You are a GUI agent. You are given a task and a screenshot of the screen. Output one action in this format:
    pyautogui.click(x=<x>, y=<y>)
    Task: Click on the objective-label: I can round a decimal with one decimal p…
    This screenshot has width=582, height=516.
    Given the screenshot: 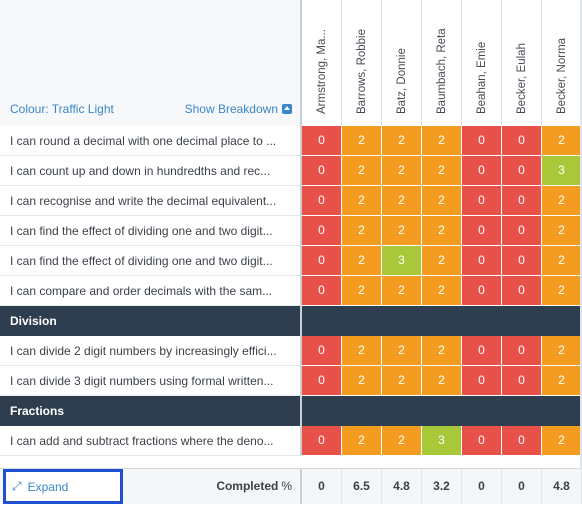 What is the action you would take?
    pyautogui.click(x=151, y=141)
    